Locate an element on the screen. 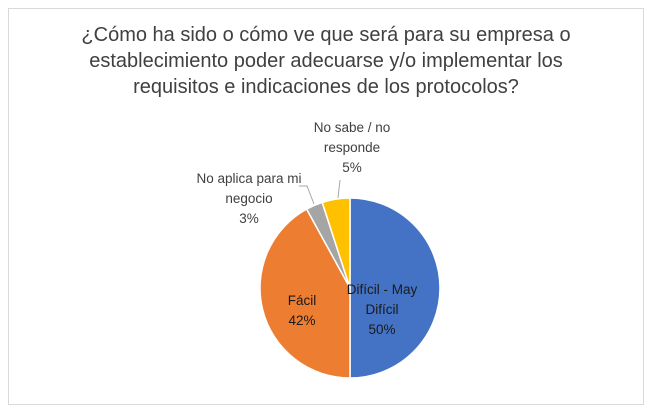  data-label: No aplica para mi negocio 3% is located at coordinates (249, 199).